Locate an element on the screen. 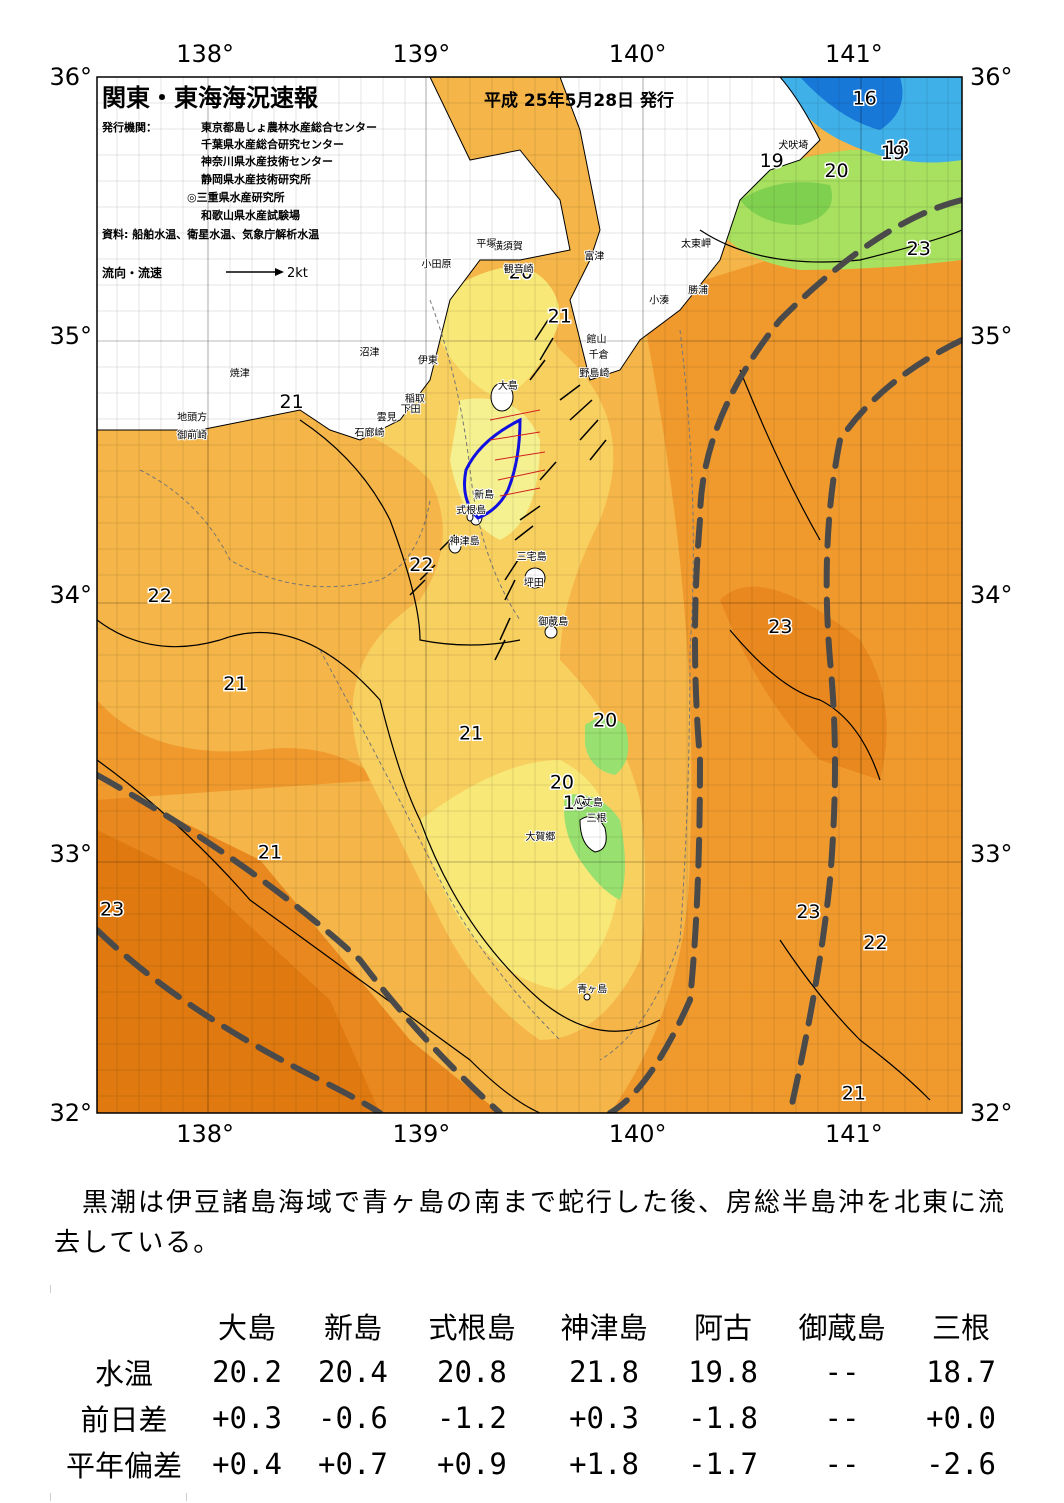 This screenshot has height=1503, width=1064. flow-legend-arrow is located at coordinates (255, 272).